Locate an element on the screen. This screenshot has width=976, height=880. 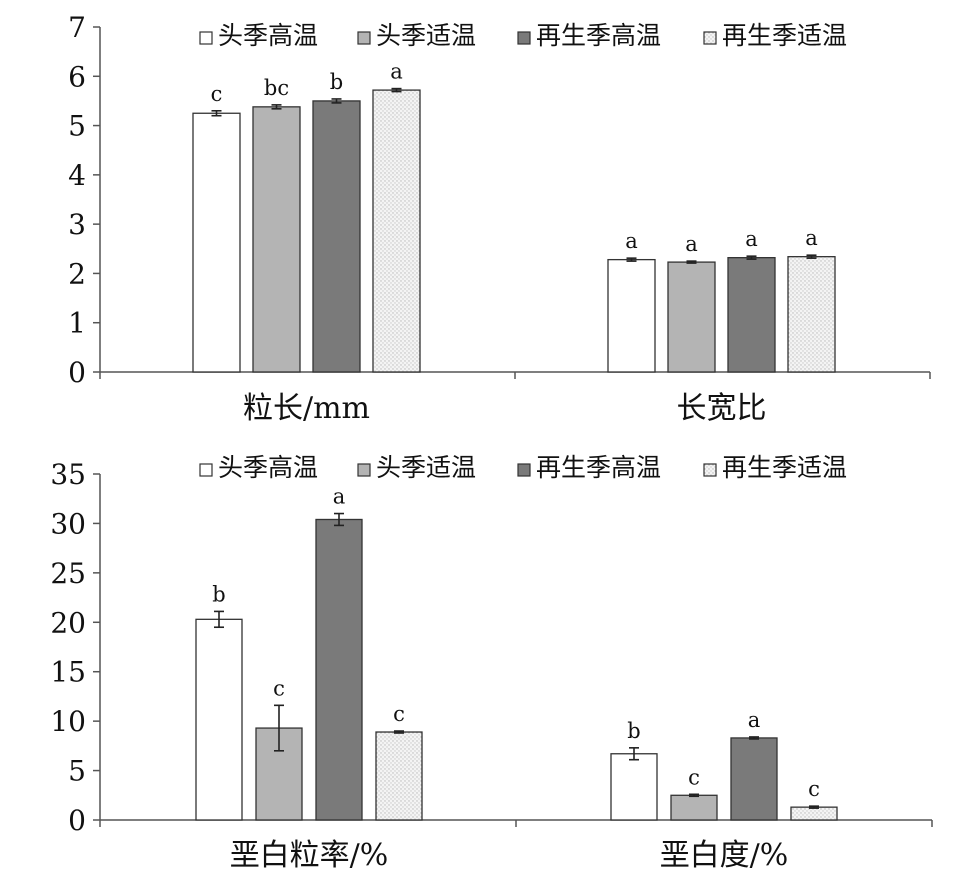
y-tick-label: 20 is located at coordinates (68, 622).